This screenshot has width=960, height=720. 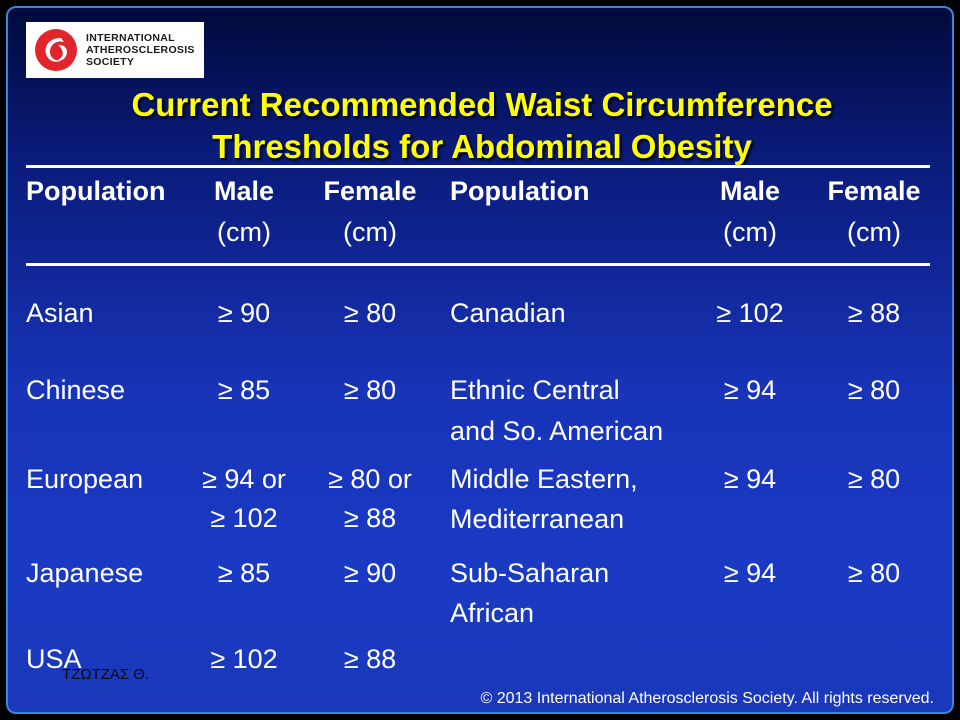 I want to click on left-row-male: ≥ 90, so click(x=244, y=313).